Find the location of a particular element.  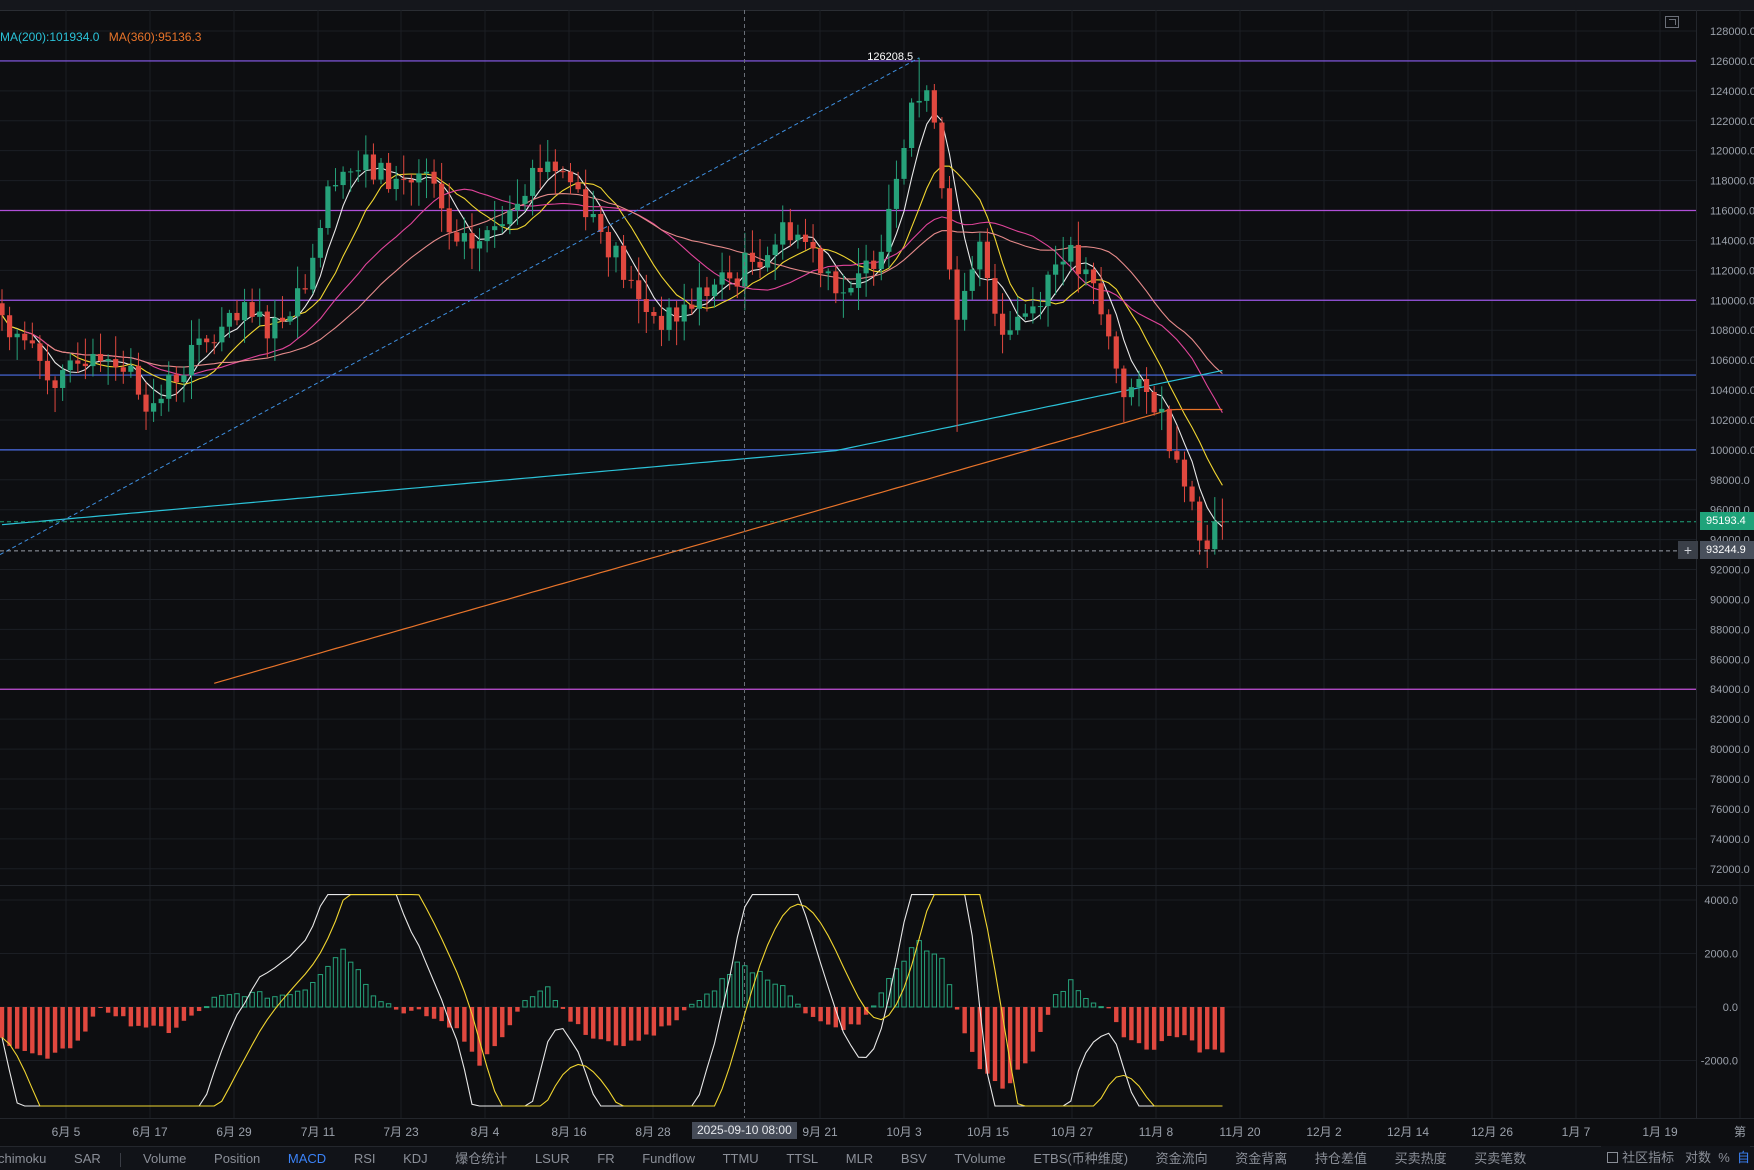

tab-fundflow: Fundflow is located at coordinates (668, 1158).